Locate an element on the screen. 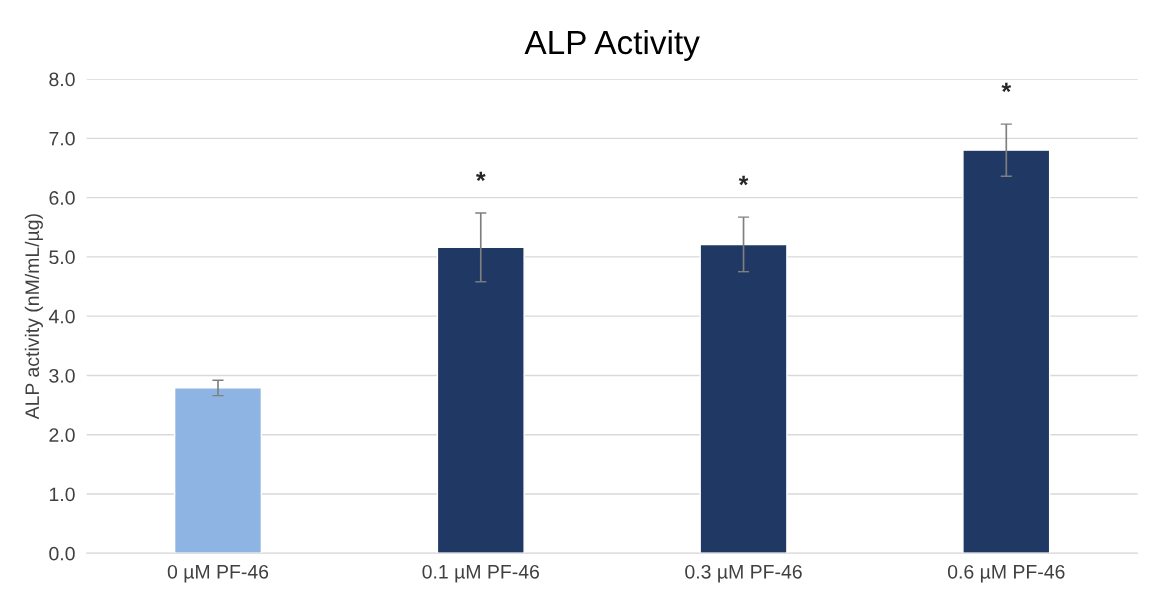 This screenshot has height=608, width=1155. y-tick-label: 7.0 is located at coordinates (62, 138).